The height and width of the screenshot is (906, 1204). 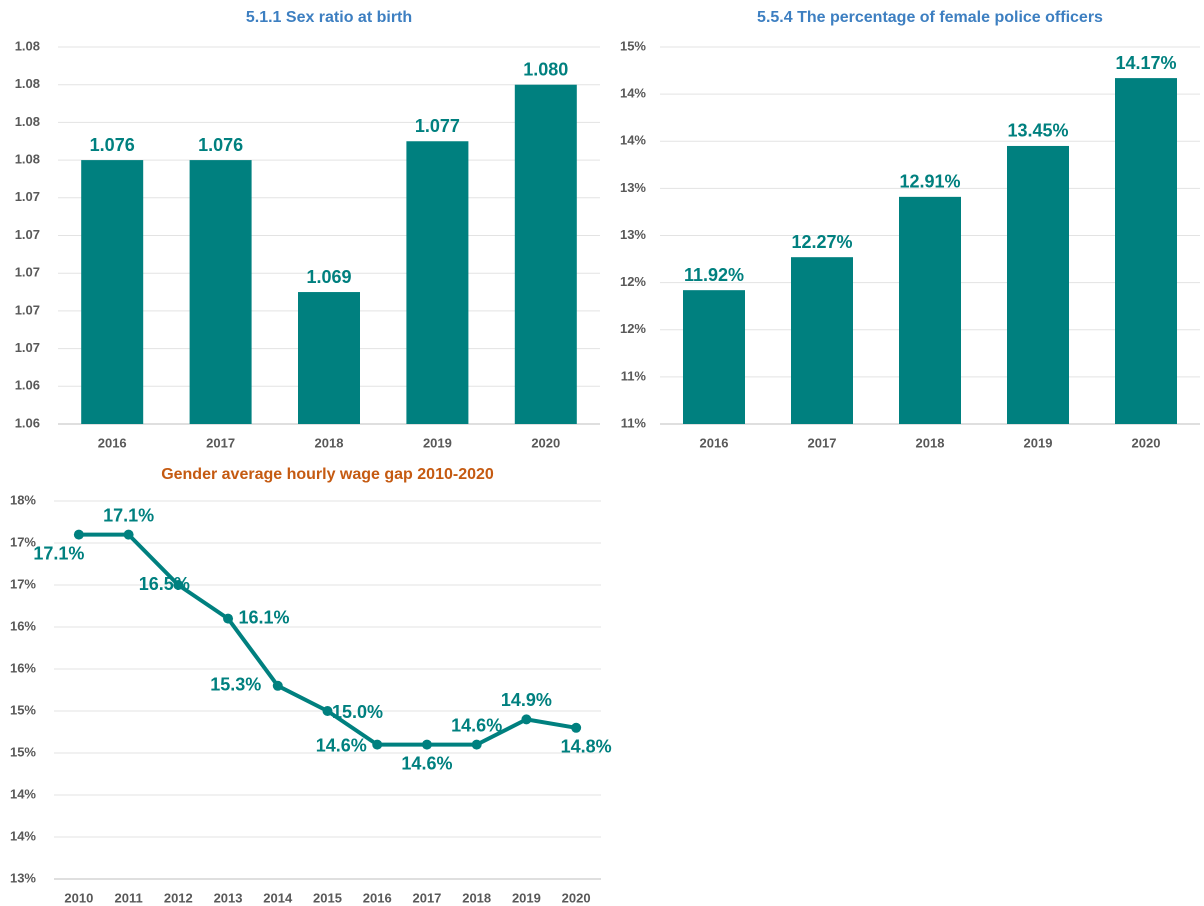 What do you see at coordinates (78, 897) in the screenshot?
I see `x-tick-label: 2010` at bounding box center [78, 897].